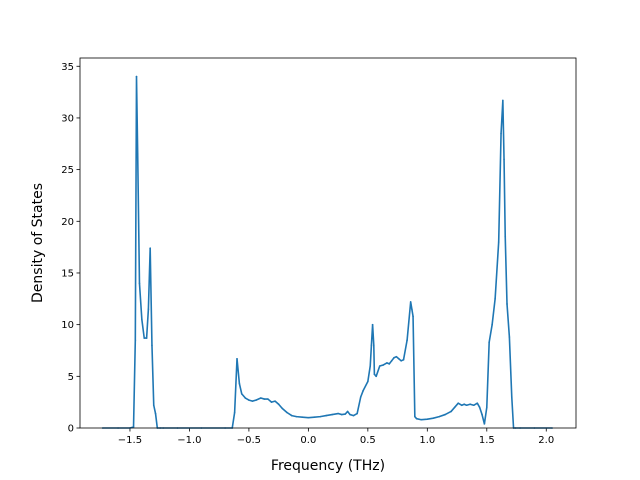 This screenshot has height=480, width=640. What do you see at coordinates (38, 243) in the screenshot?
I see `y-axis-label: Density of States` at bounding box center [38, 243].